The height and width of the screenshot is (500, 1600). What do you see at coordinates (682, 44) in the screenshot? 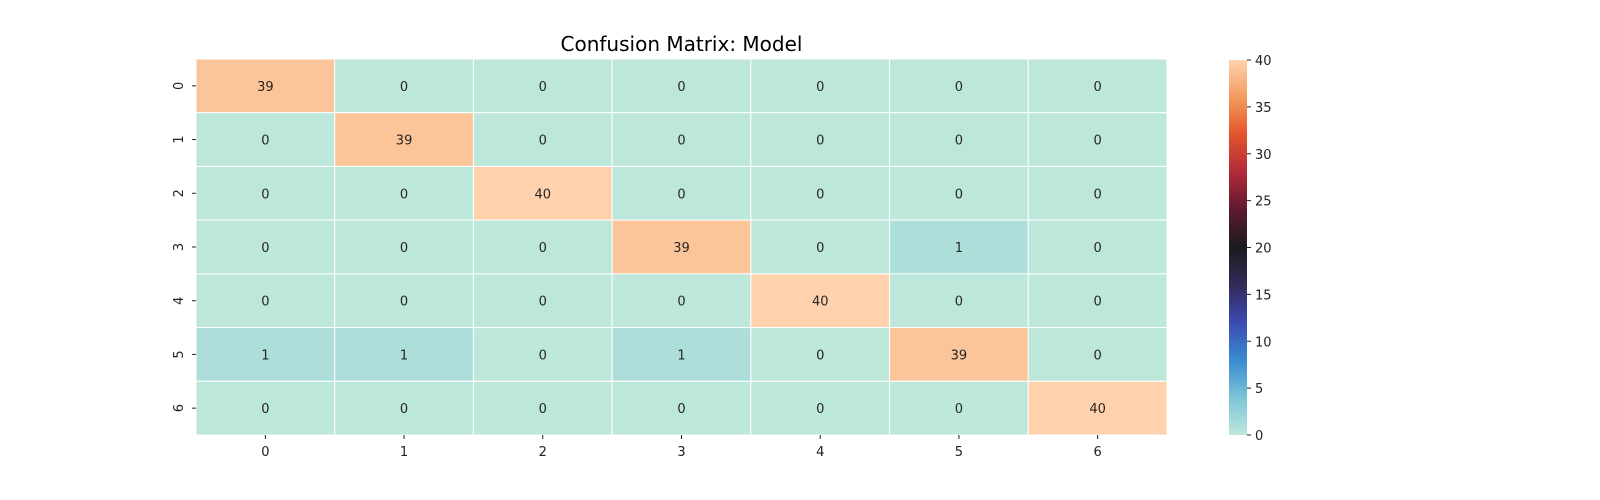
I see `chart-title: Confusion Matrix: Model` at bounding box center [682, 44].